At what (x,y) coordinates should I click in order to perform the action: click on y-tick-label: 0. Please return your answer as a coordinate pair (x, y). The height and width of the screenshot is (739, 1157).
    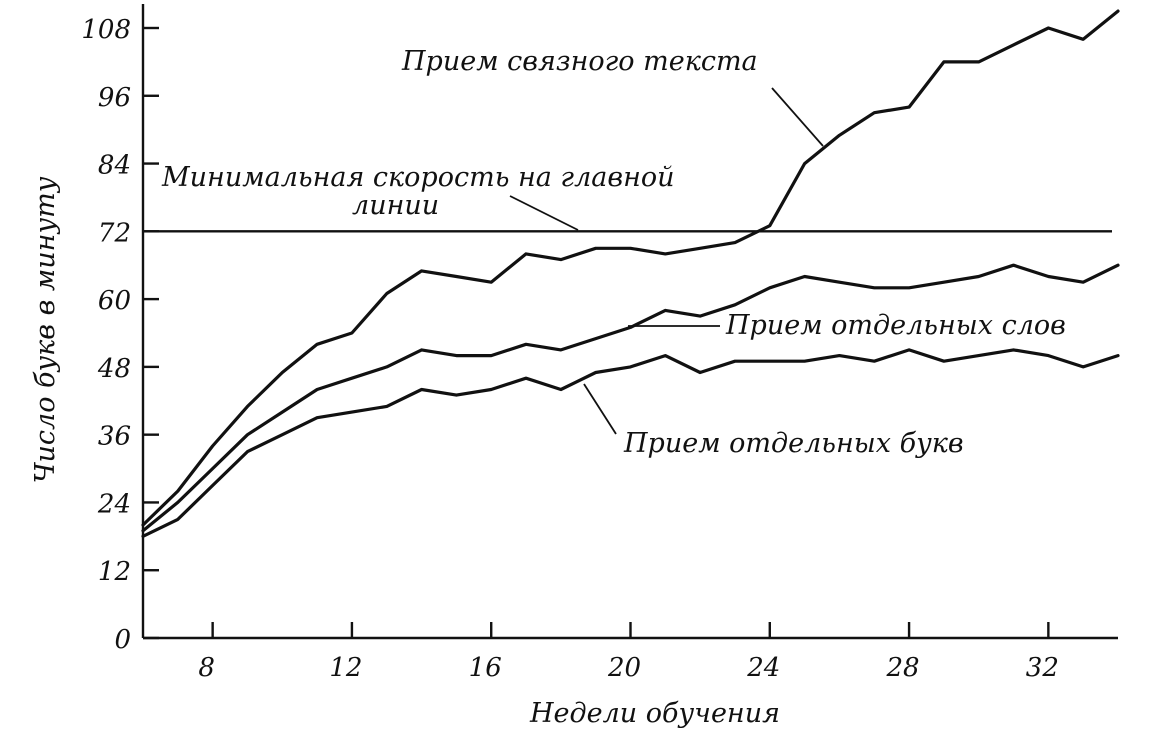
    Looking at the image, I should click on (122, 640).